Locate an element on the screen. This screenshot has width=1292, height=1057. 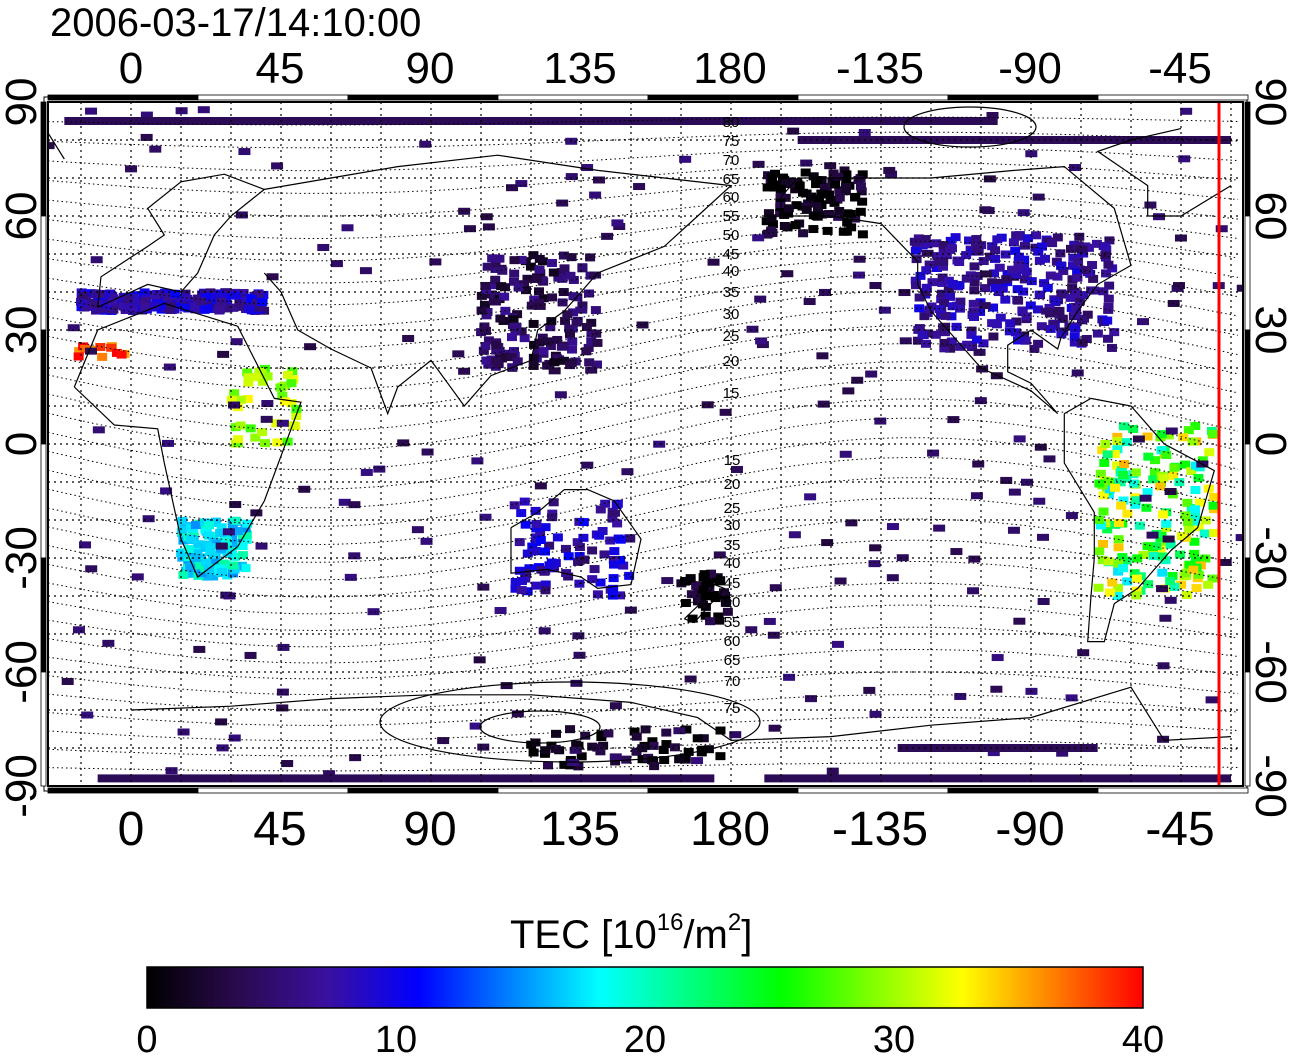
colorbar-tick-label: 30 is located at coordinates (894, 1038).